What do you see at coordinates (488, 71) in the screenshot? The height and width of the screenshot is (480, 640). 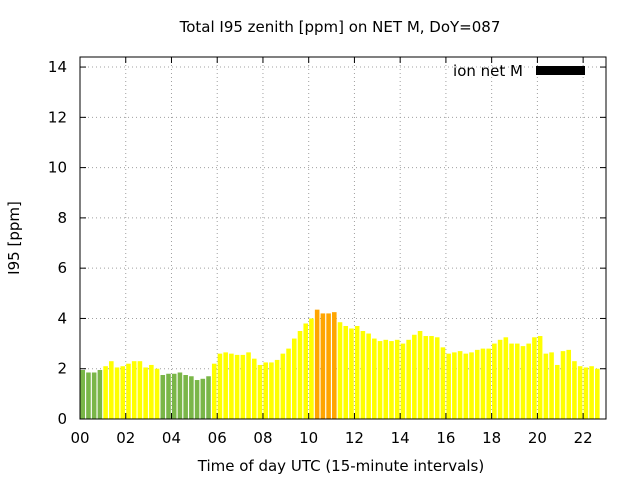 I see `legend-label: ion net M` at bounding box center [488, 71].